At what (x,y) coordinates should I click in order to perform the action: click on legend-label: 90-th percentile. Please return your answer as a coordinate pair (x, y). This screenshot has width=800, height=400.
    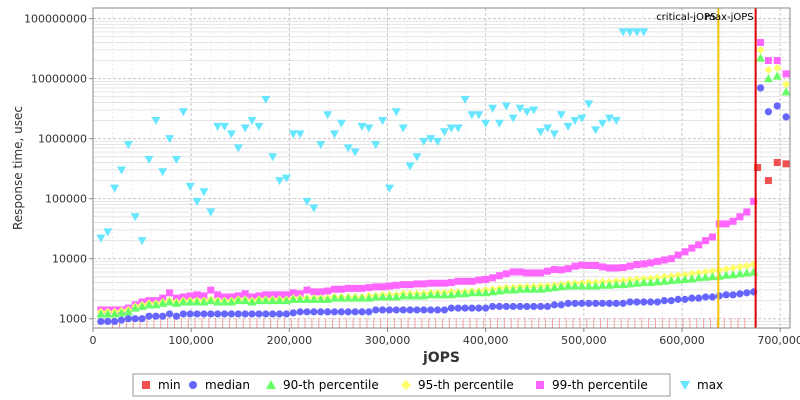
    Looking at the image, I should click on (331, 385).